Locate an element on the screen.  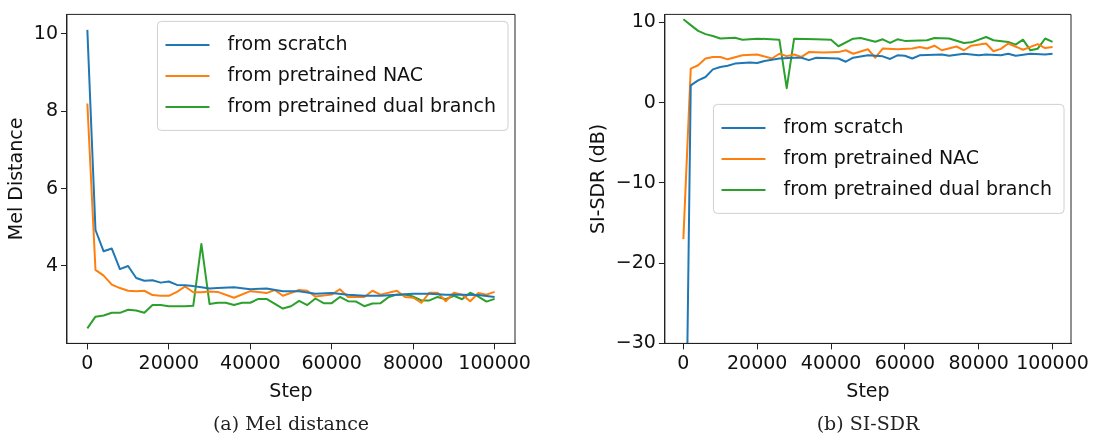
y-tick-label: −10 is located at coordinates (635, 180).